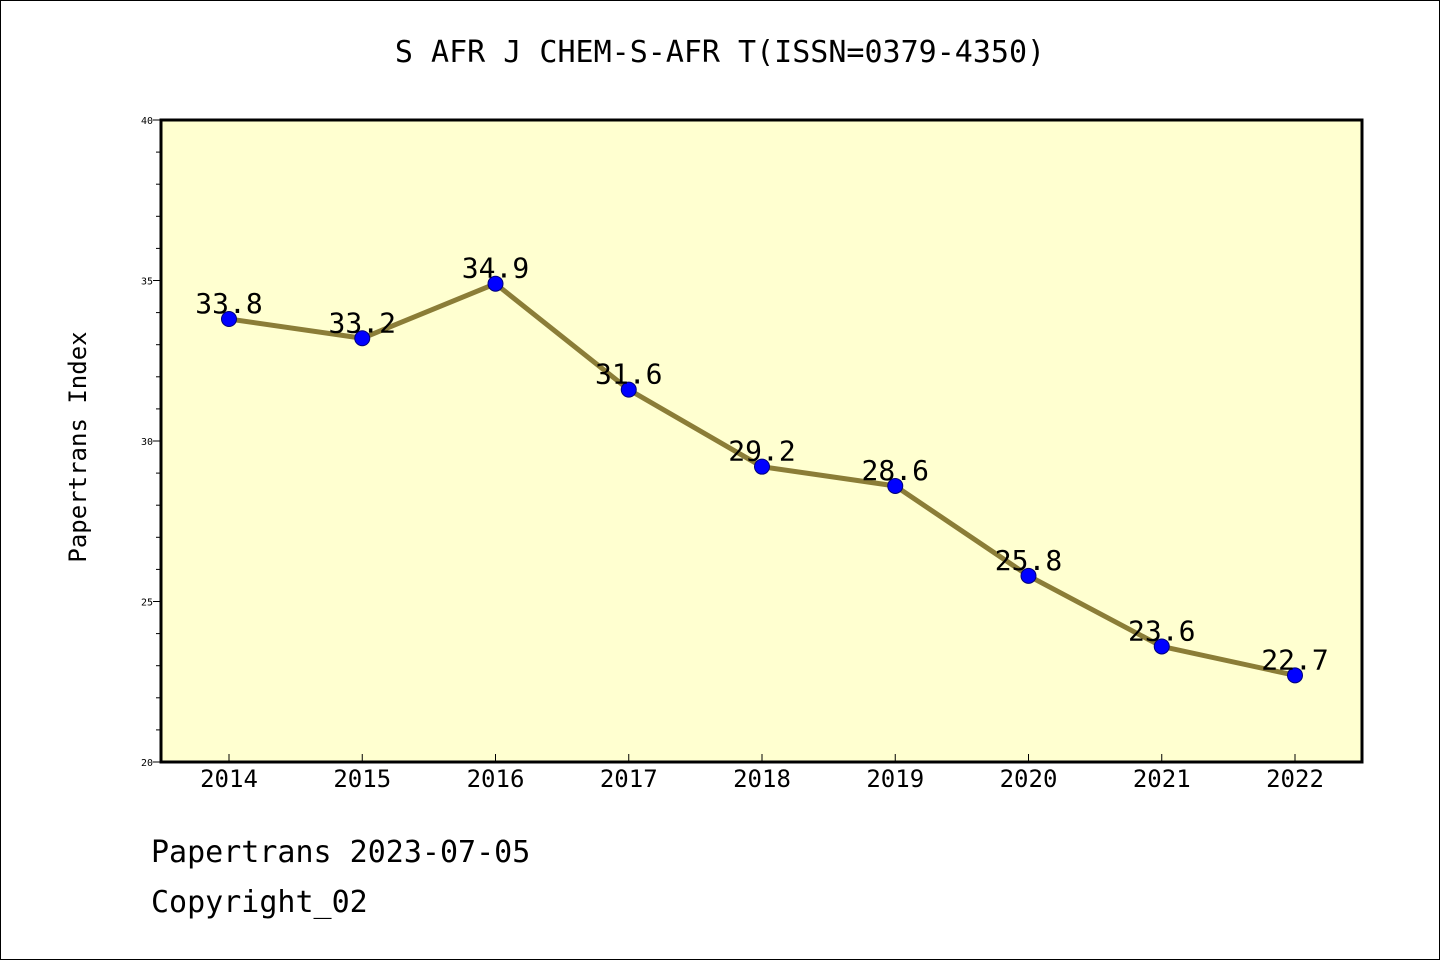 Image resolution: width=1440 pixels, height=960 pixels. Describe the element at coordinates (147, 121) in the screenshot. I see `y-tick-label: 40` at that location.